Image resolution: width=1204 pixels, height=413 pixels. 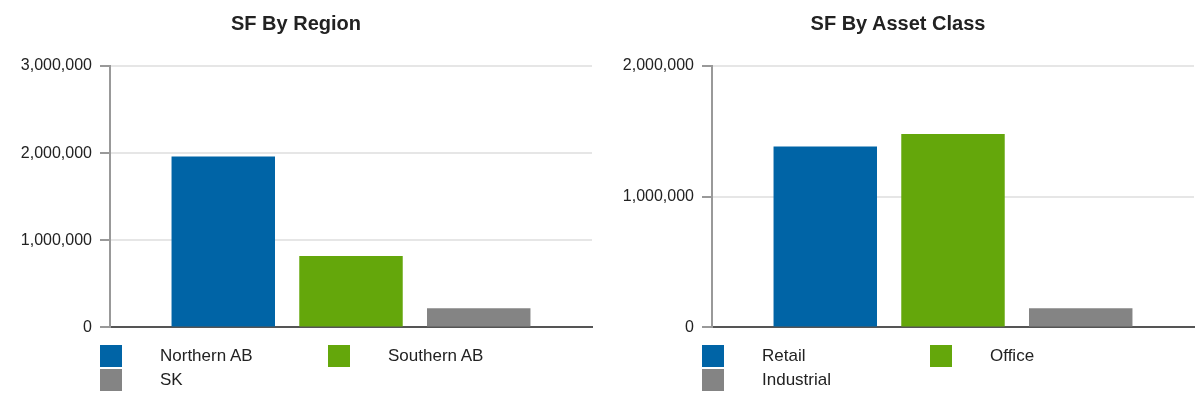 What do you see at coordinates (206, 356) in the screenshot?
I see `legend-label: Northern AB` at bounding box center [206, 356].